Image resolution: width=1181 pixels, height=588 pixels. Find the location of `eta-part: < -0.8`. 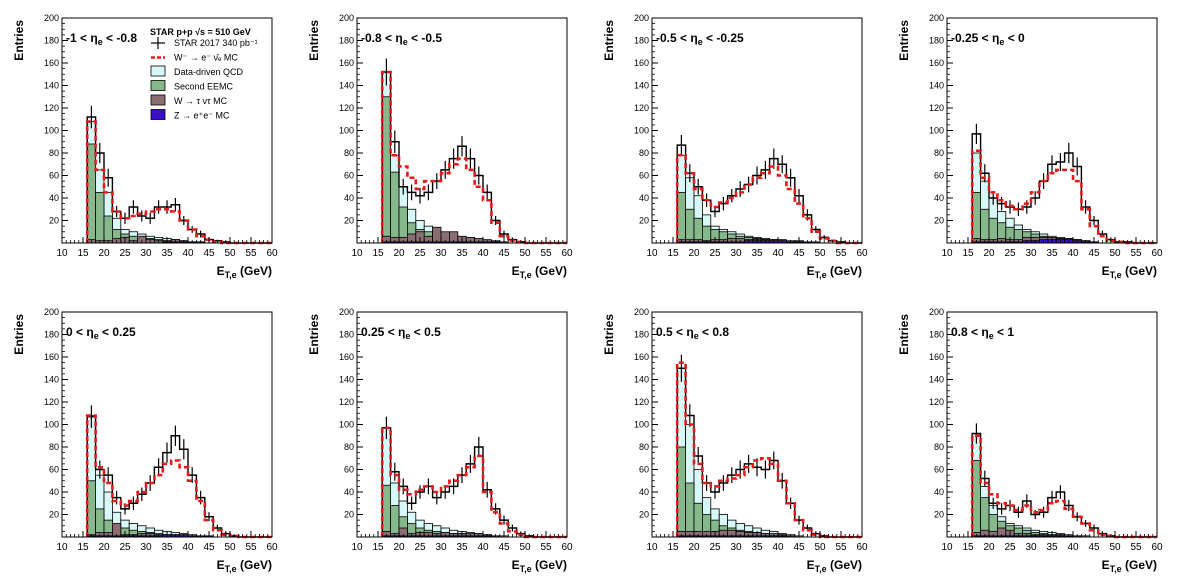

eta-part: < -0.8 is located at coordinates (120, 38).